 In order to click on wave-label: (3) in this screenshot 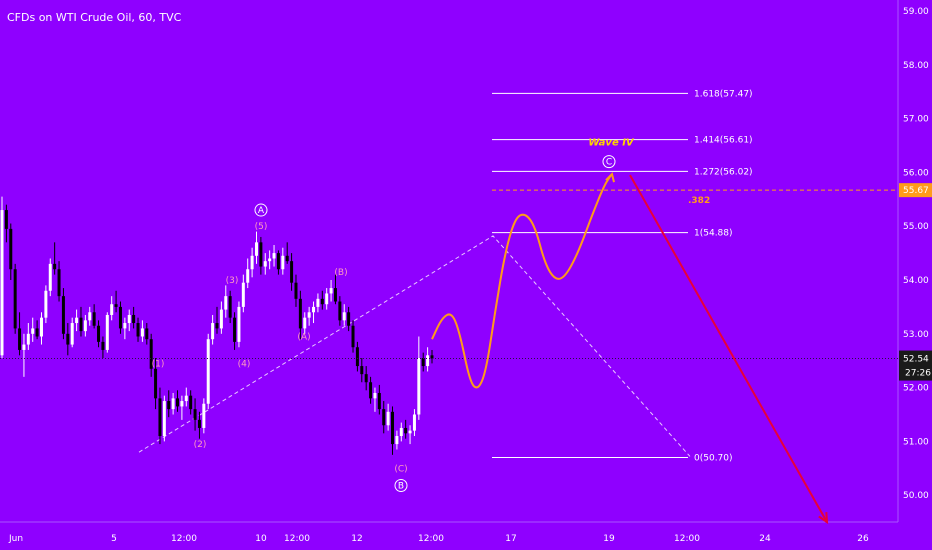, I will do `click(232, 281)`.